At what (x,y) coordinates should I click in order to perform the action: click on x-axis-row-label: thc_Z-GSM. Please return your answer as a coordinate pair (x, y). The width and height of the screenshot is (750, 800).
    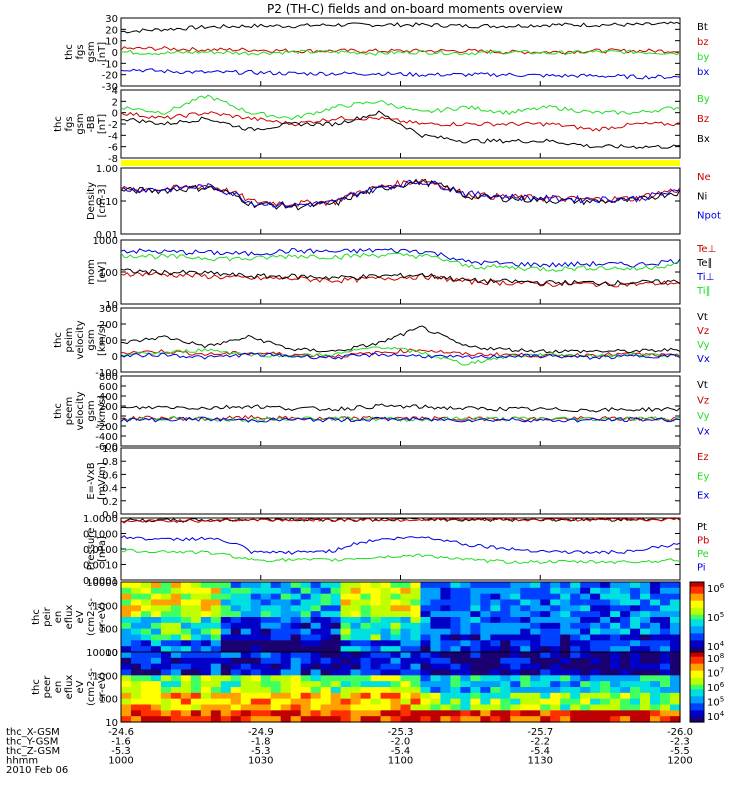
    Looking at the image, I should click on (33, 751).